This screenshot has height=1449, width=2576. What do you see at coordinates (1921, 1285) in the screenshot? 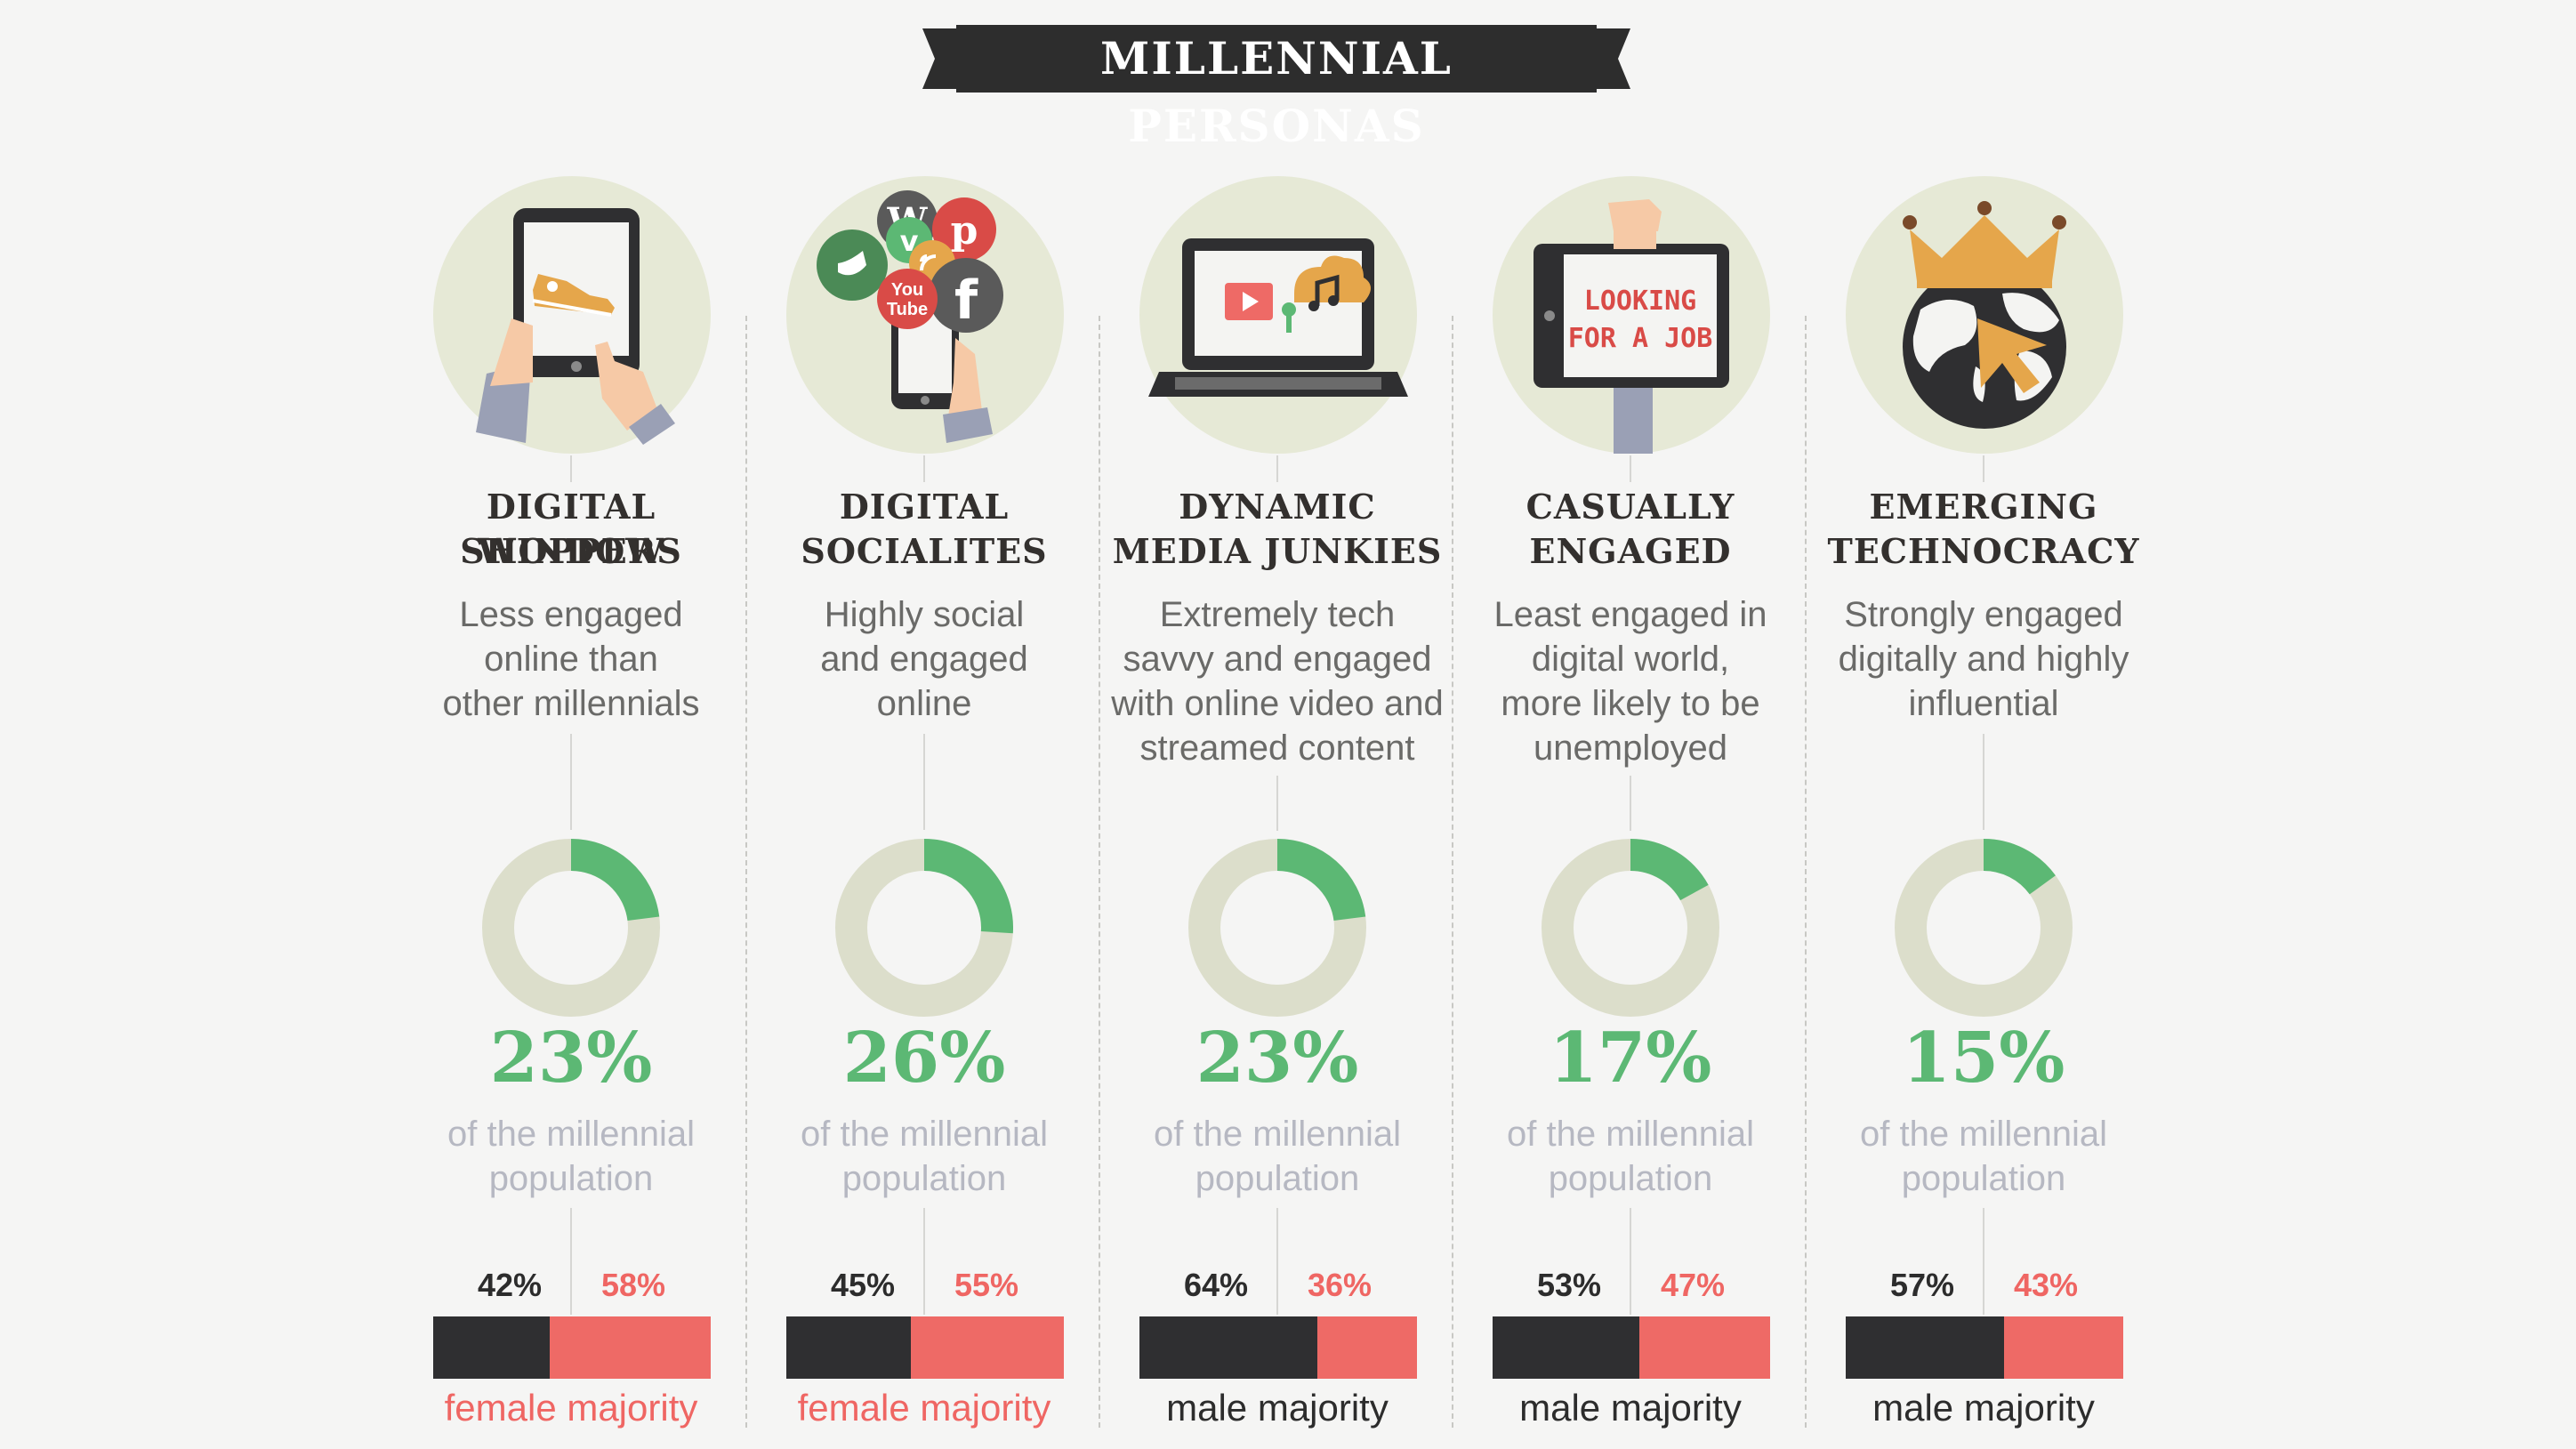
I see `male-percentage: 57%` at bounding box center [1921, 1285].